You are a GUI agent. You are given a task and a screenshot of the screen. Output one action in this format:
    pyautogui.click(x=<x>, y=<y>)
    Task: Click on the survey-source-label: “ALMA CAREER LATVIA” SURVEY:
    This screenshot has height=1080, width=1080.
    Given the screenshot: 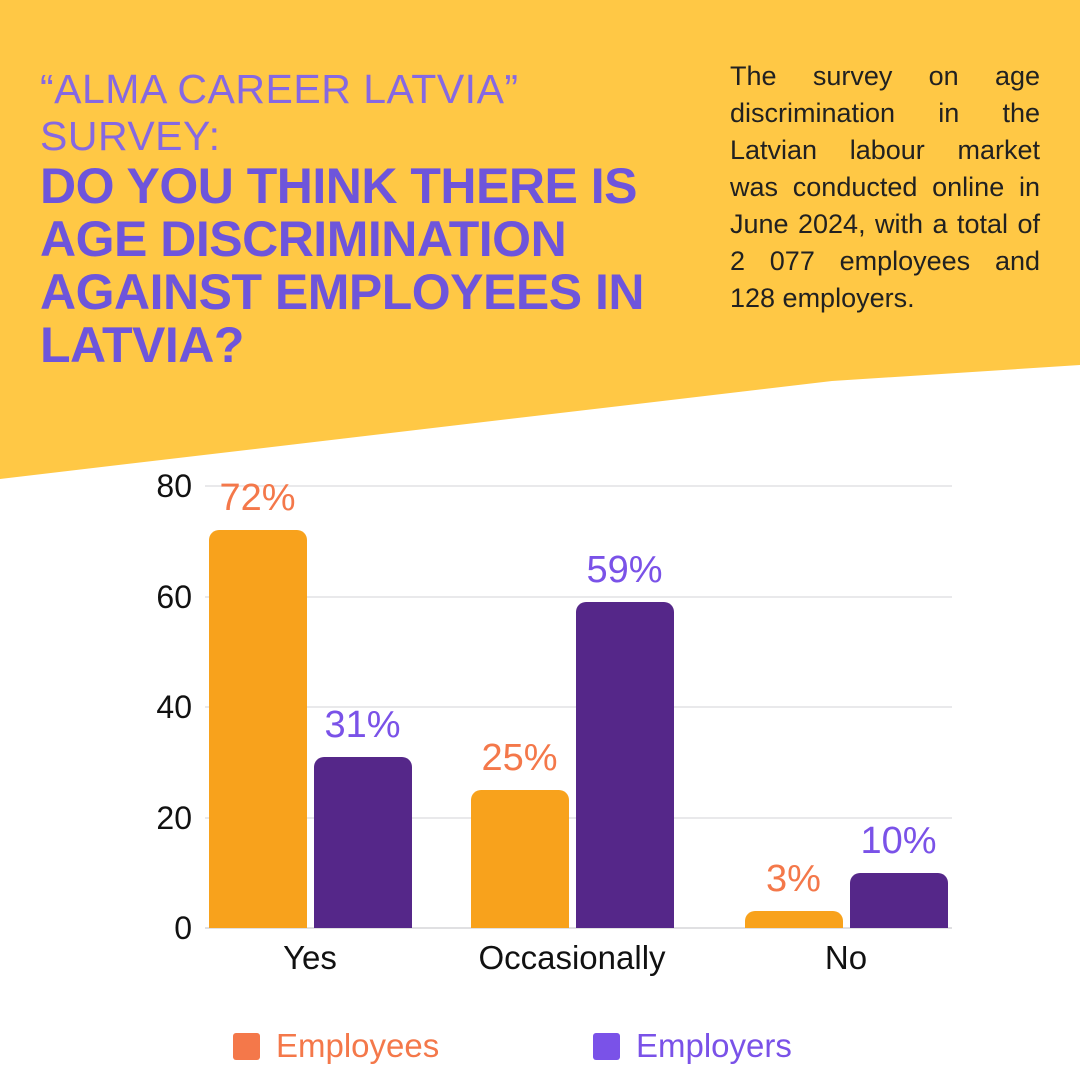 What is the action you would take?
    pyautogui.click(x=279, y=113)
    